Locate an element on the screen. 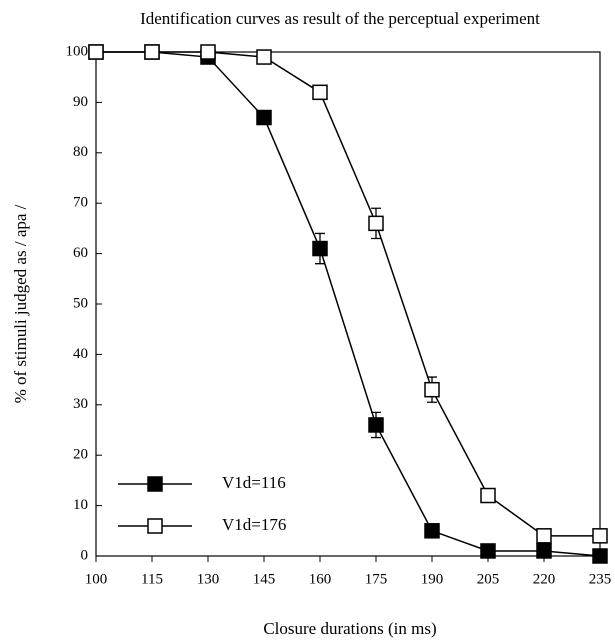  x-tick-label: 100 is located at coordinates (96, 579).